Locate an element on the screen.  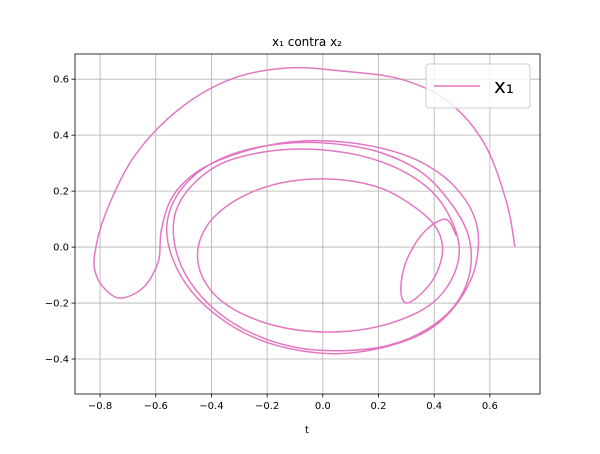
y-tick-label: −0.4 is located at coordinates (57, 360).